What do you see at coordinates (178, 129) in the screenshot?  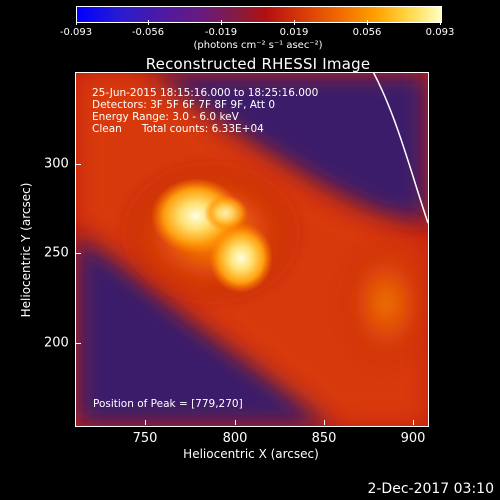 I see `method-counts-text: Clean Total counts: 6.33E+04` at bounding box center [178, 129].